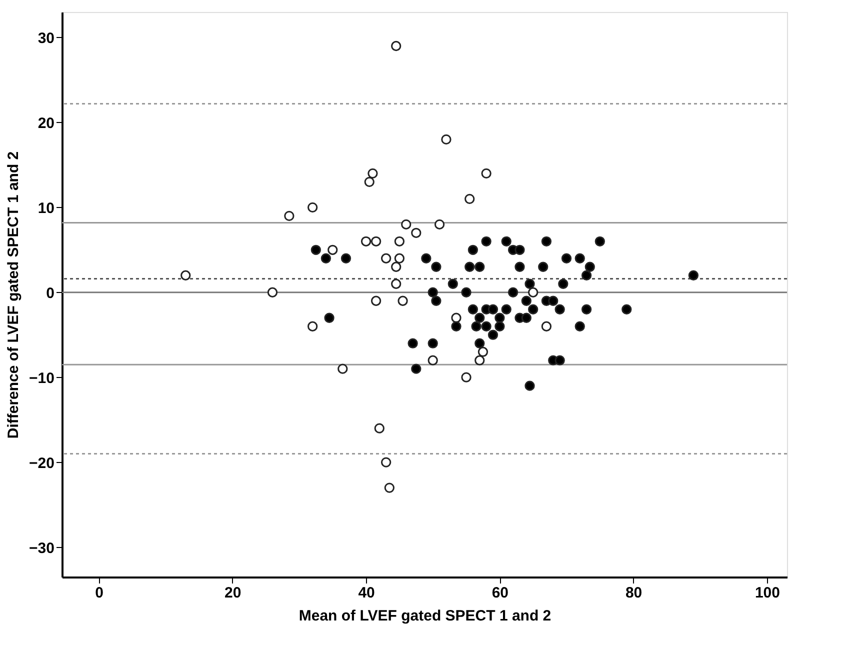 The image size is (849, 670). What do you see at coordinates (41, 463) in the screenshot?
I see `y-tick-label: −20` at bounding box center [41, 463].